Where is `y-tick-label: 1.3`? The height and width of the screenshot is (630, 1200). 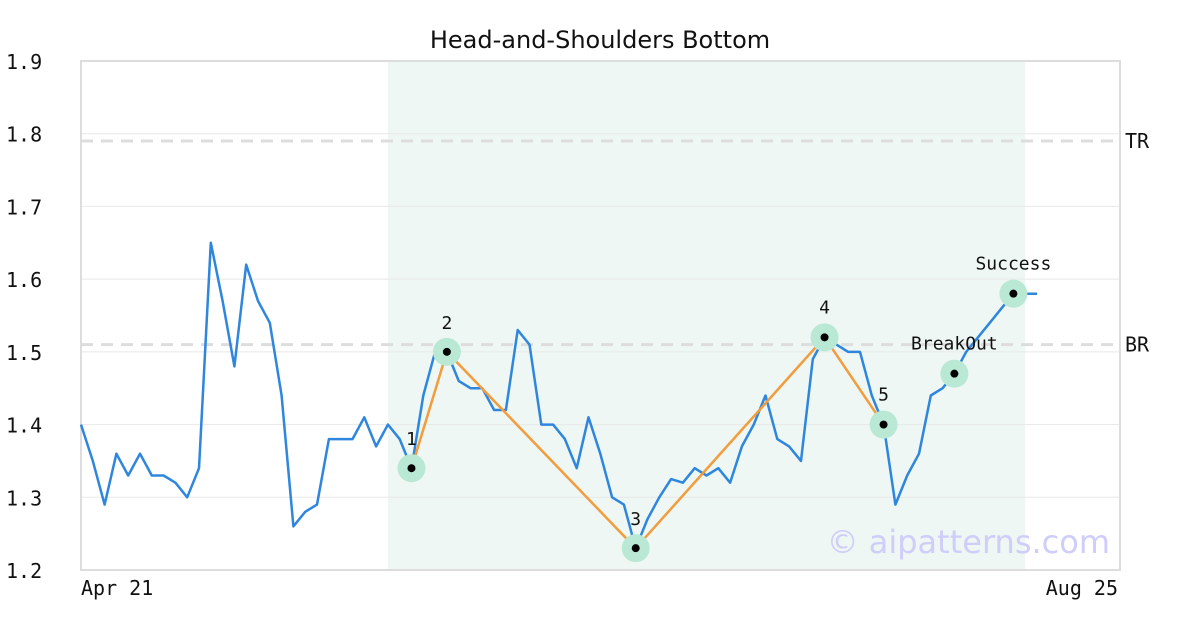 y-tick-label: 1.3 is located at coordinates (24, 498).